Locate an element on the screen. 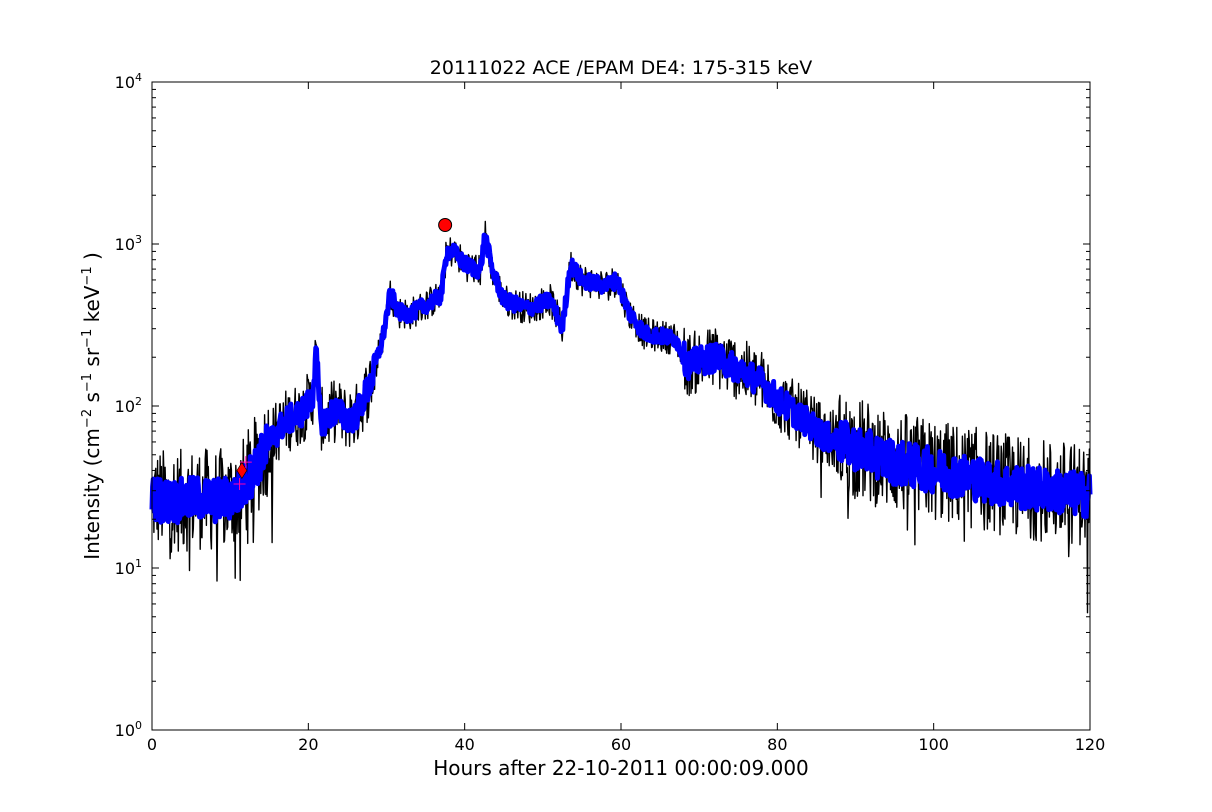 The height and width of the screenshot is (812, 1212). x-tick-label: 60 is located at coordinates (621, 744).